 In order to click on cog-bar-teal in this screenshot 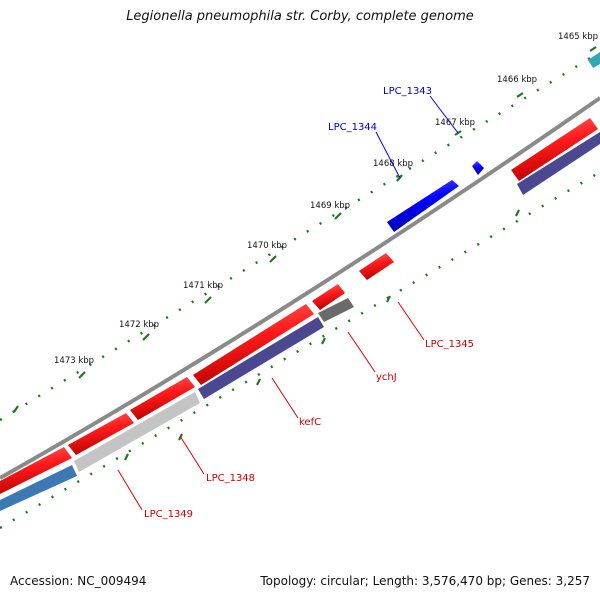, I will do `click(594, 60)`.